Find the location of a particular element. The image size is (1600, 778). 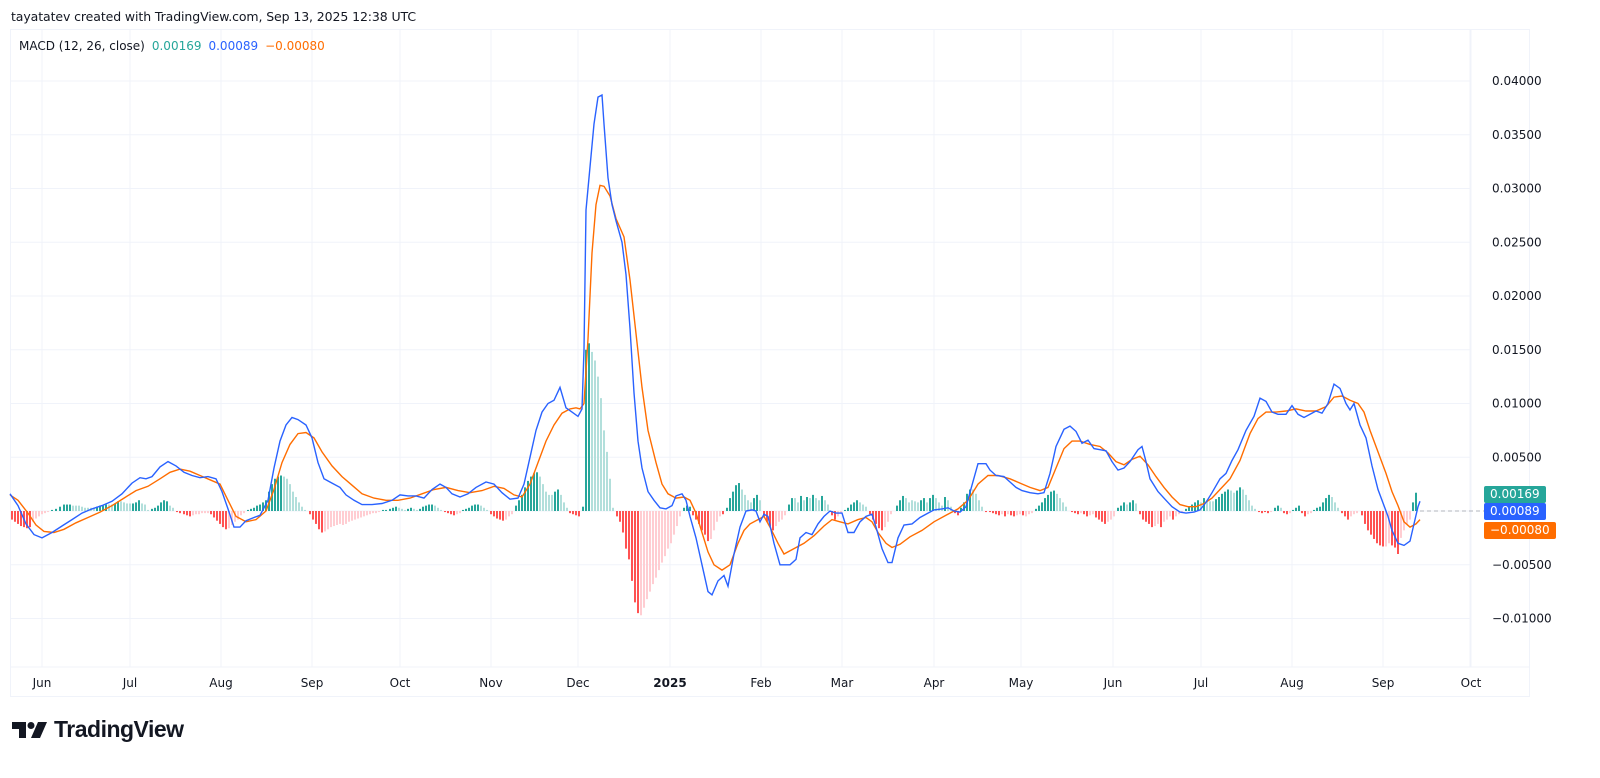

time-axis-tick: Feb is located at coordinates (760, 683).